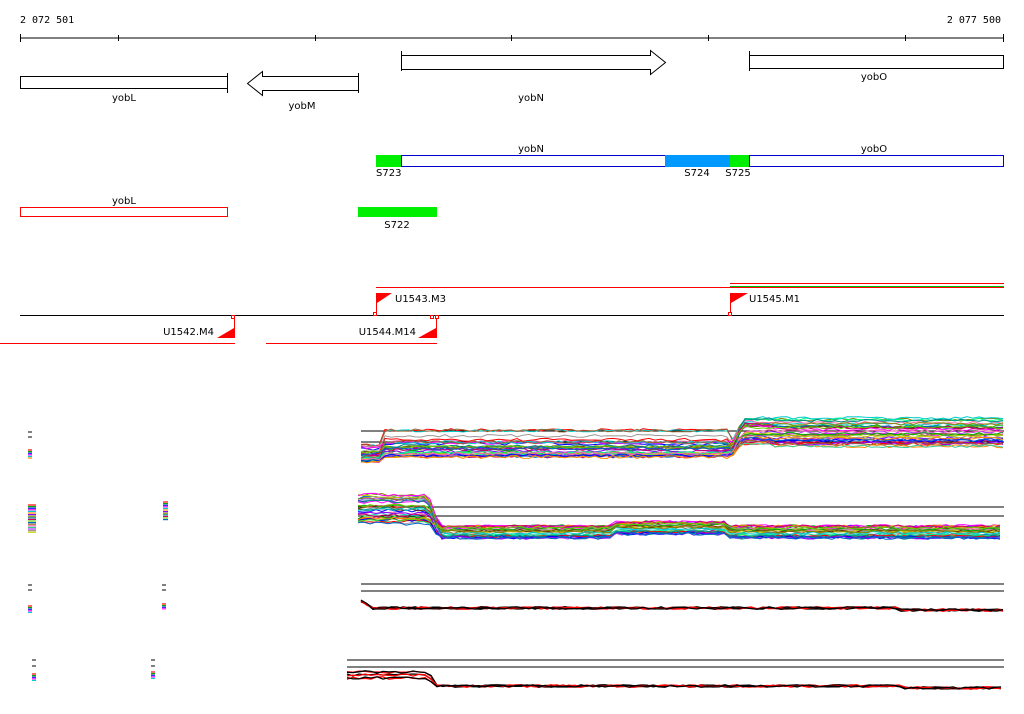  What do you see at coordinates (117, 329) in the screenshot?
I see `transcript-U1542: U1542.M4` at bounding box center [117, 329].